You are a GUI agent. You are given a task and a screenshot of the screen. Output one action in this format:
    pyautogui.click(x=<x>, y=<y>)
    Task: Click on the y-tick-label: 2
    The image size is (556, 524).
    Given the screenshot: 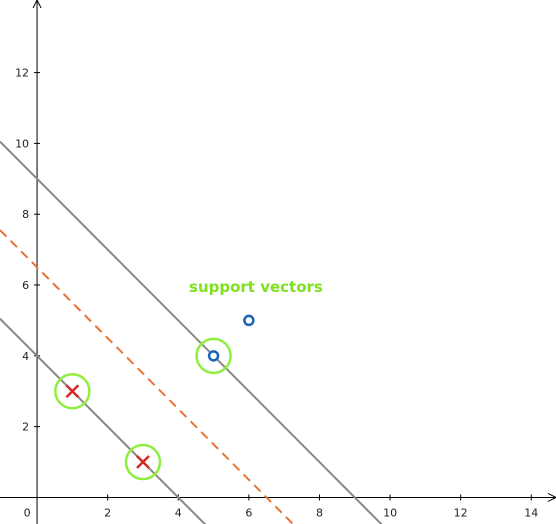 What is the action you would take?
    pyautogui.click(x=25, y=427)
    